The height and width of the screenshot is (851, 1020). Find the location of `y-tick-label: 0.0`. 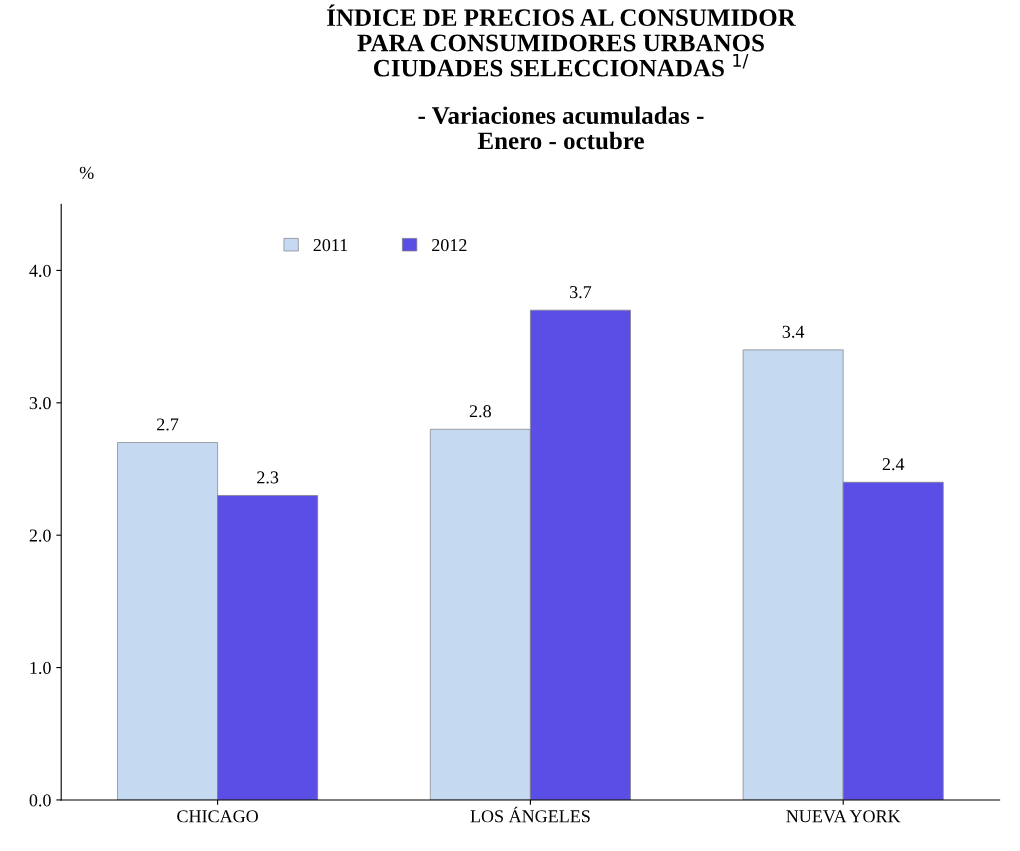

y-tick-label: 0.0 is located at coordinates (40, 800).